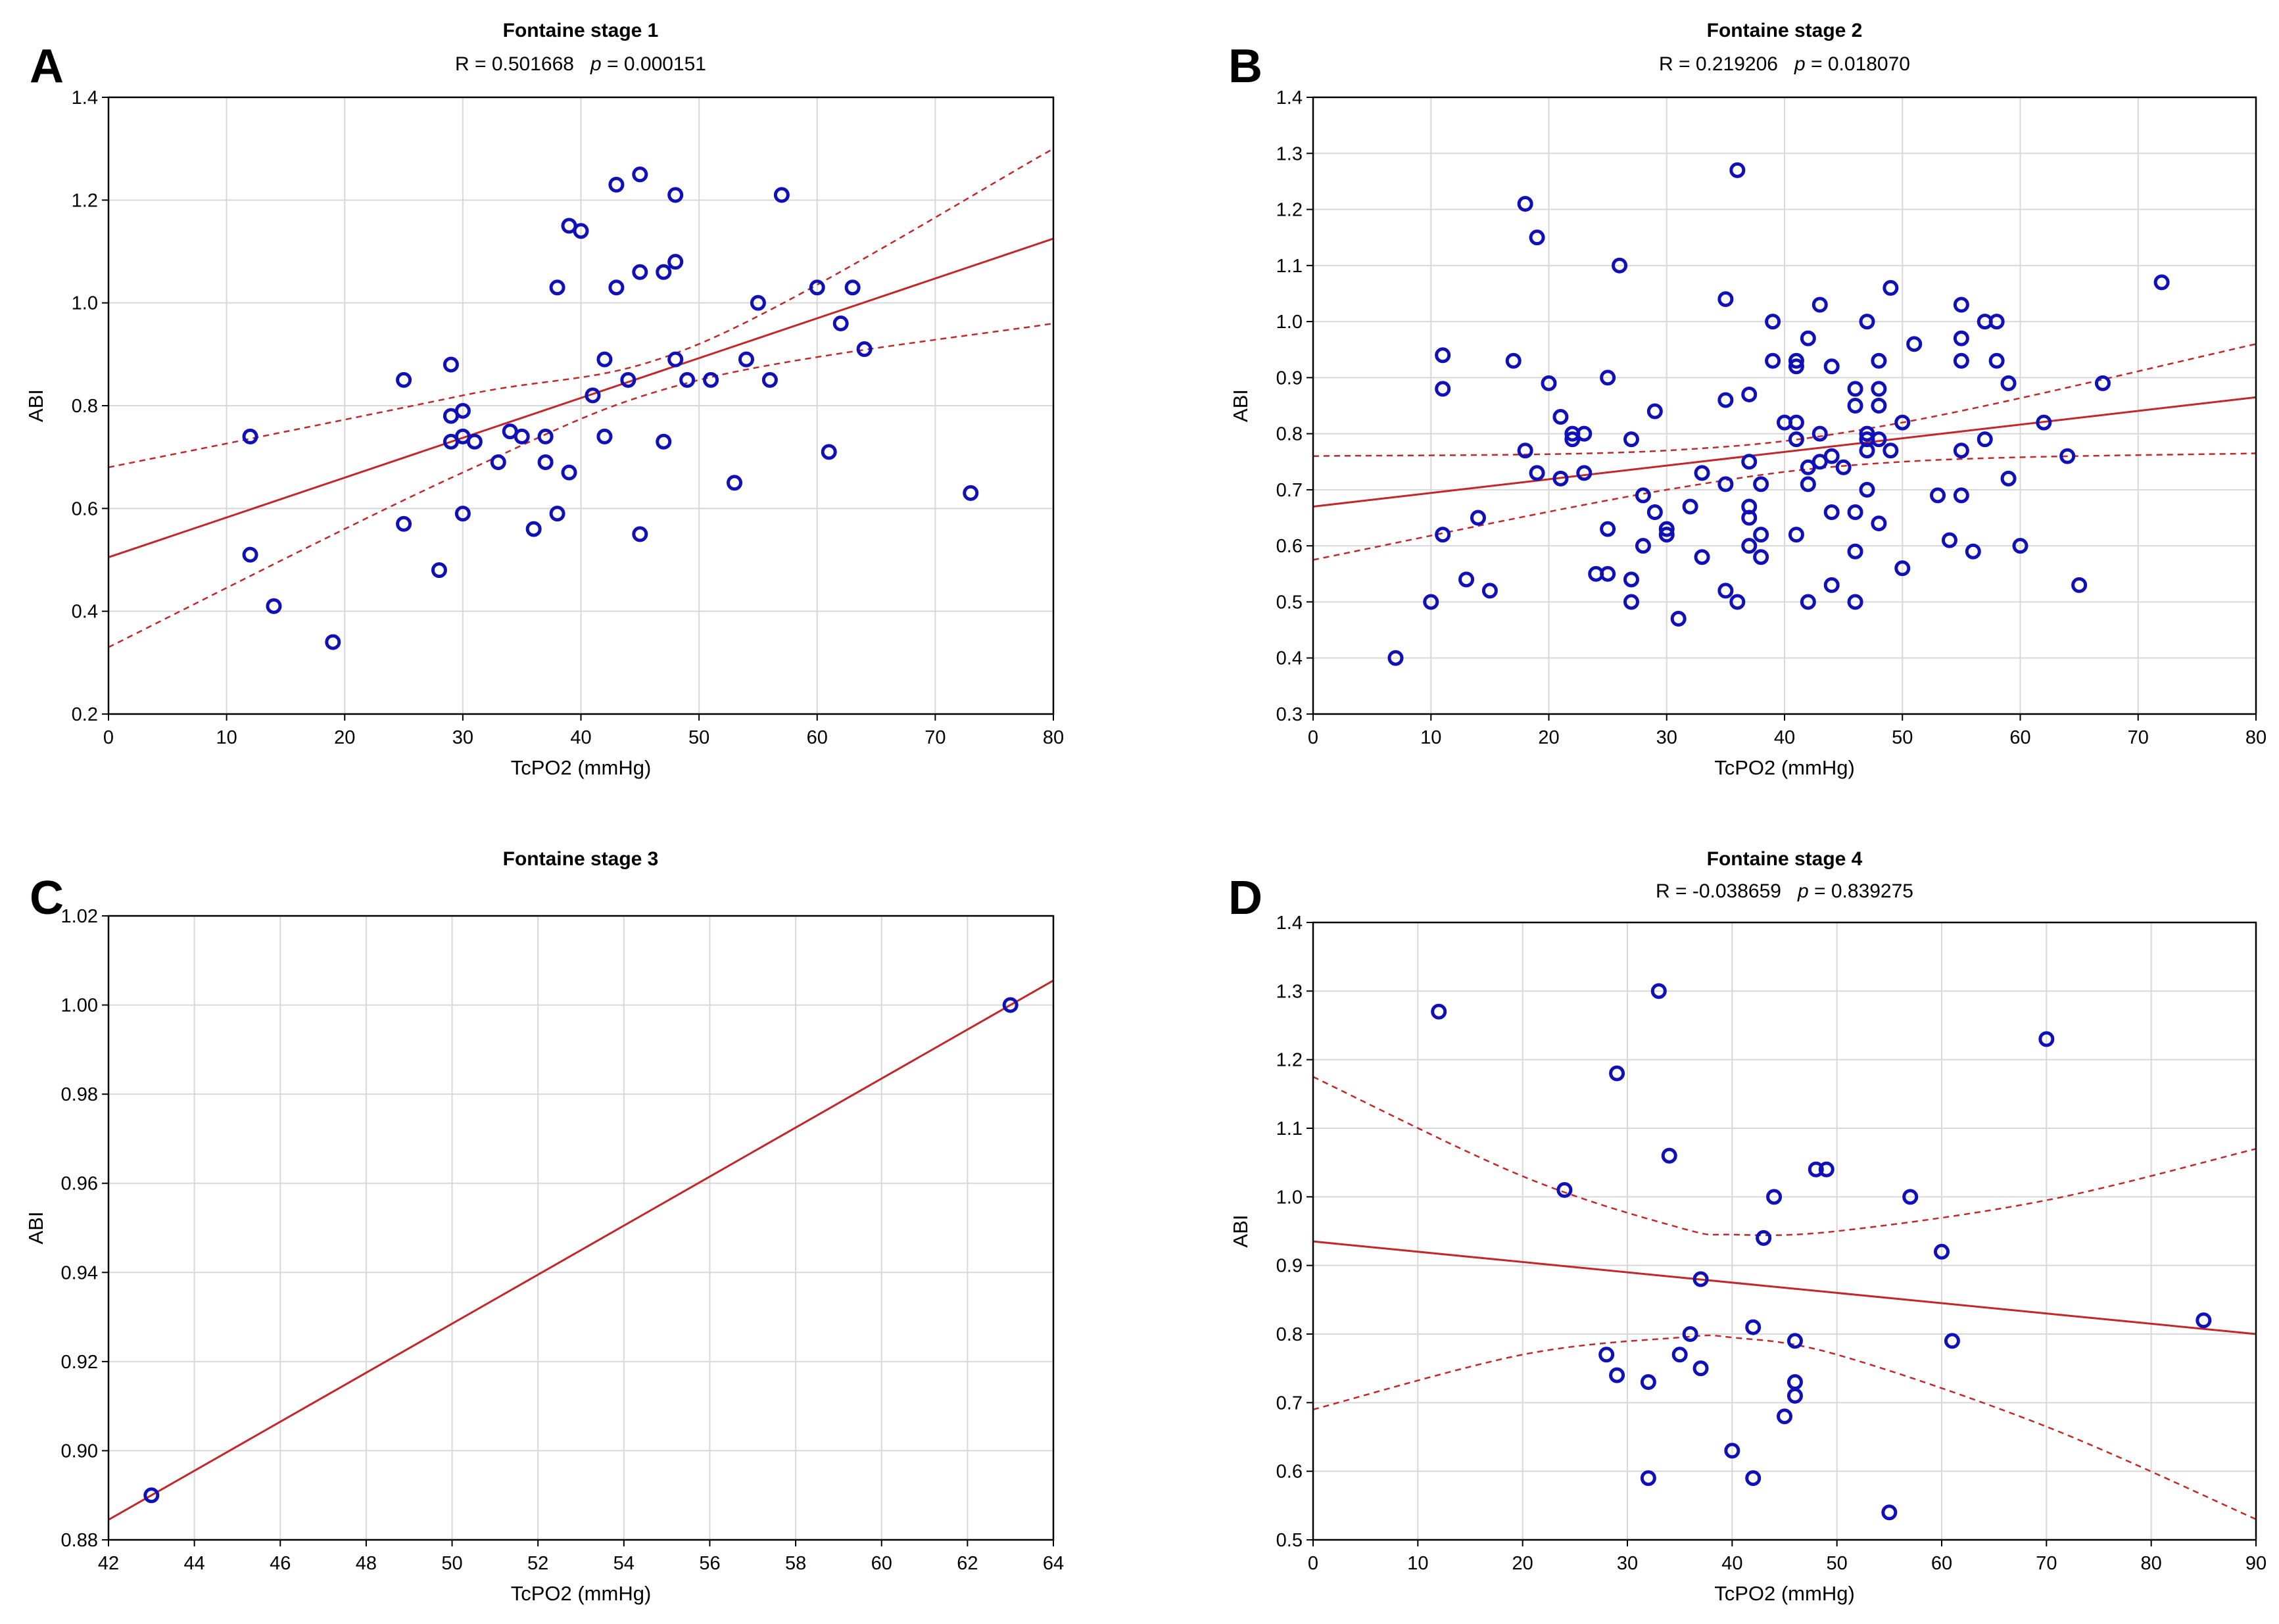 This screenshot has height=1624, width=2279. Describe the element at coordinates (195, 1563) in the screenshot. I see `x-tick-label: 44` at that location.